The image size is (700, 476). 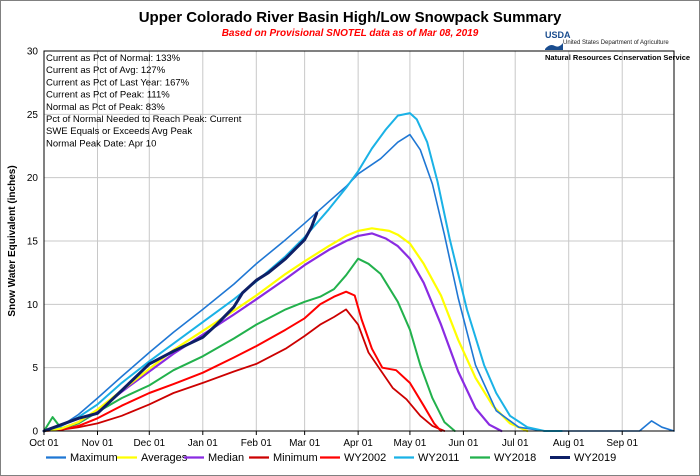 I want to click on legend-entry: Median, so click(x=226, y=458).